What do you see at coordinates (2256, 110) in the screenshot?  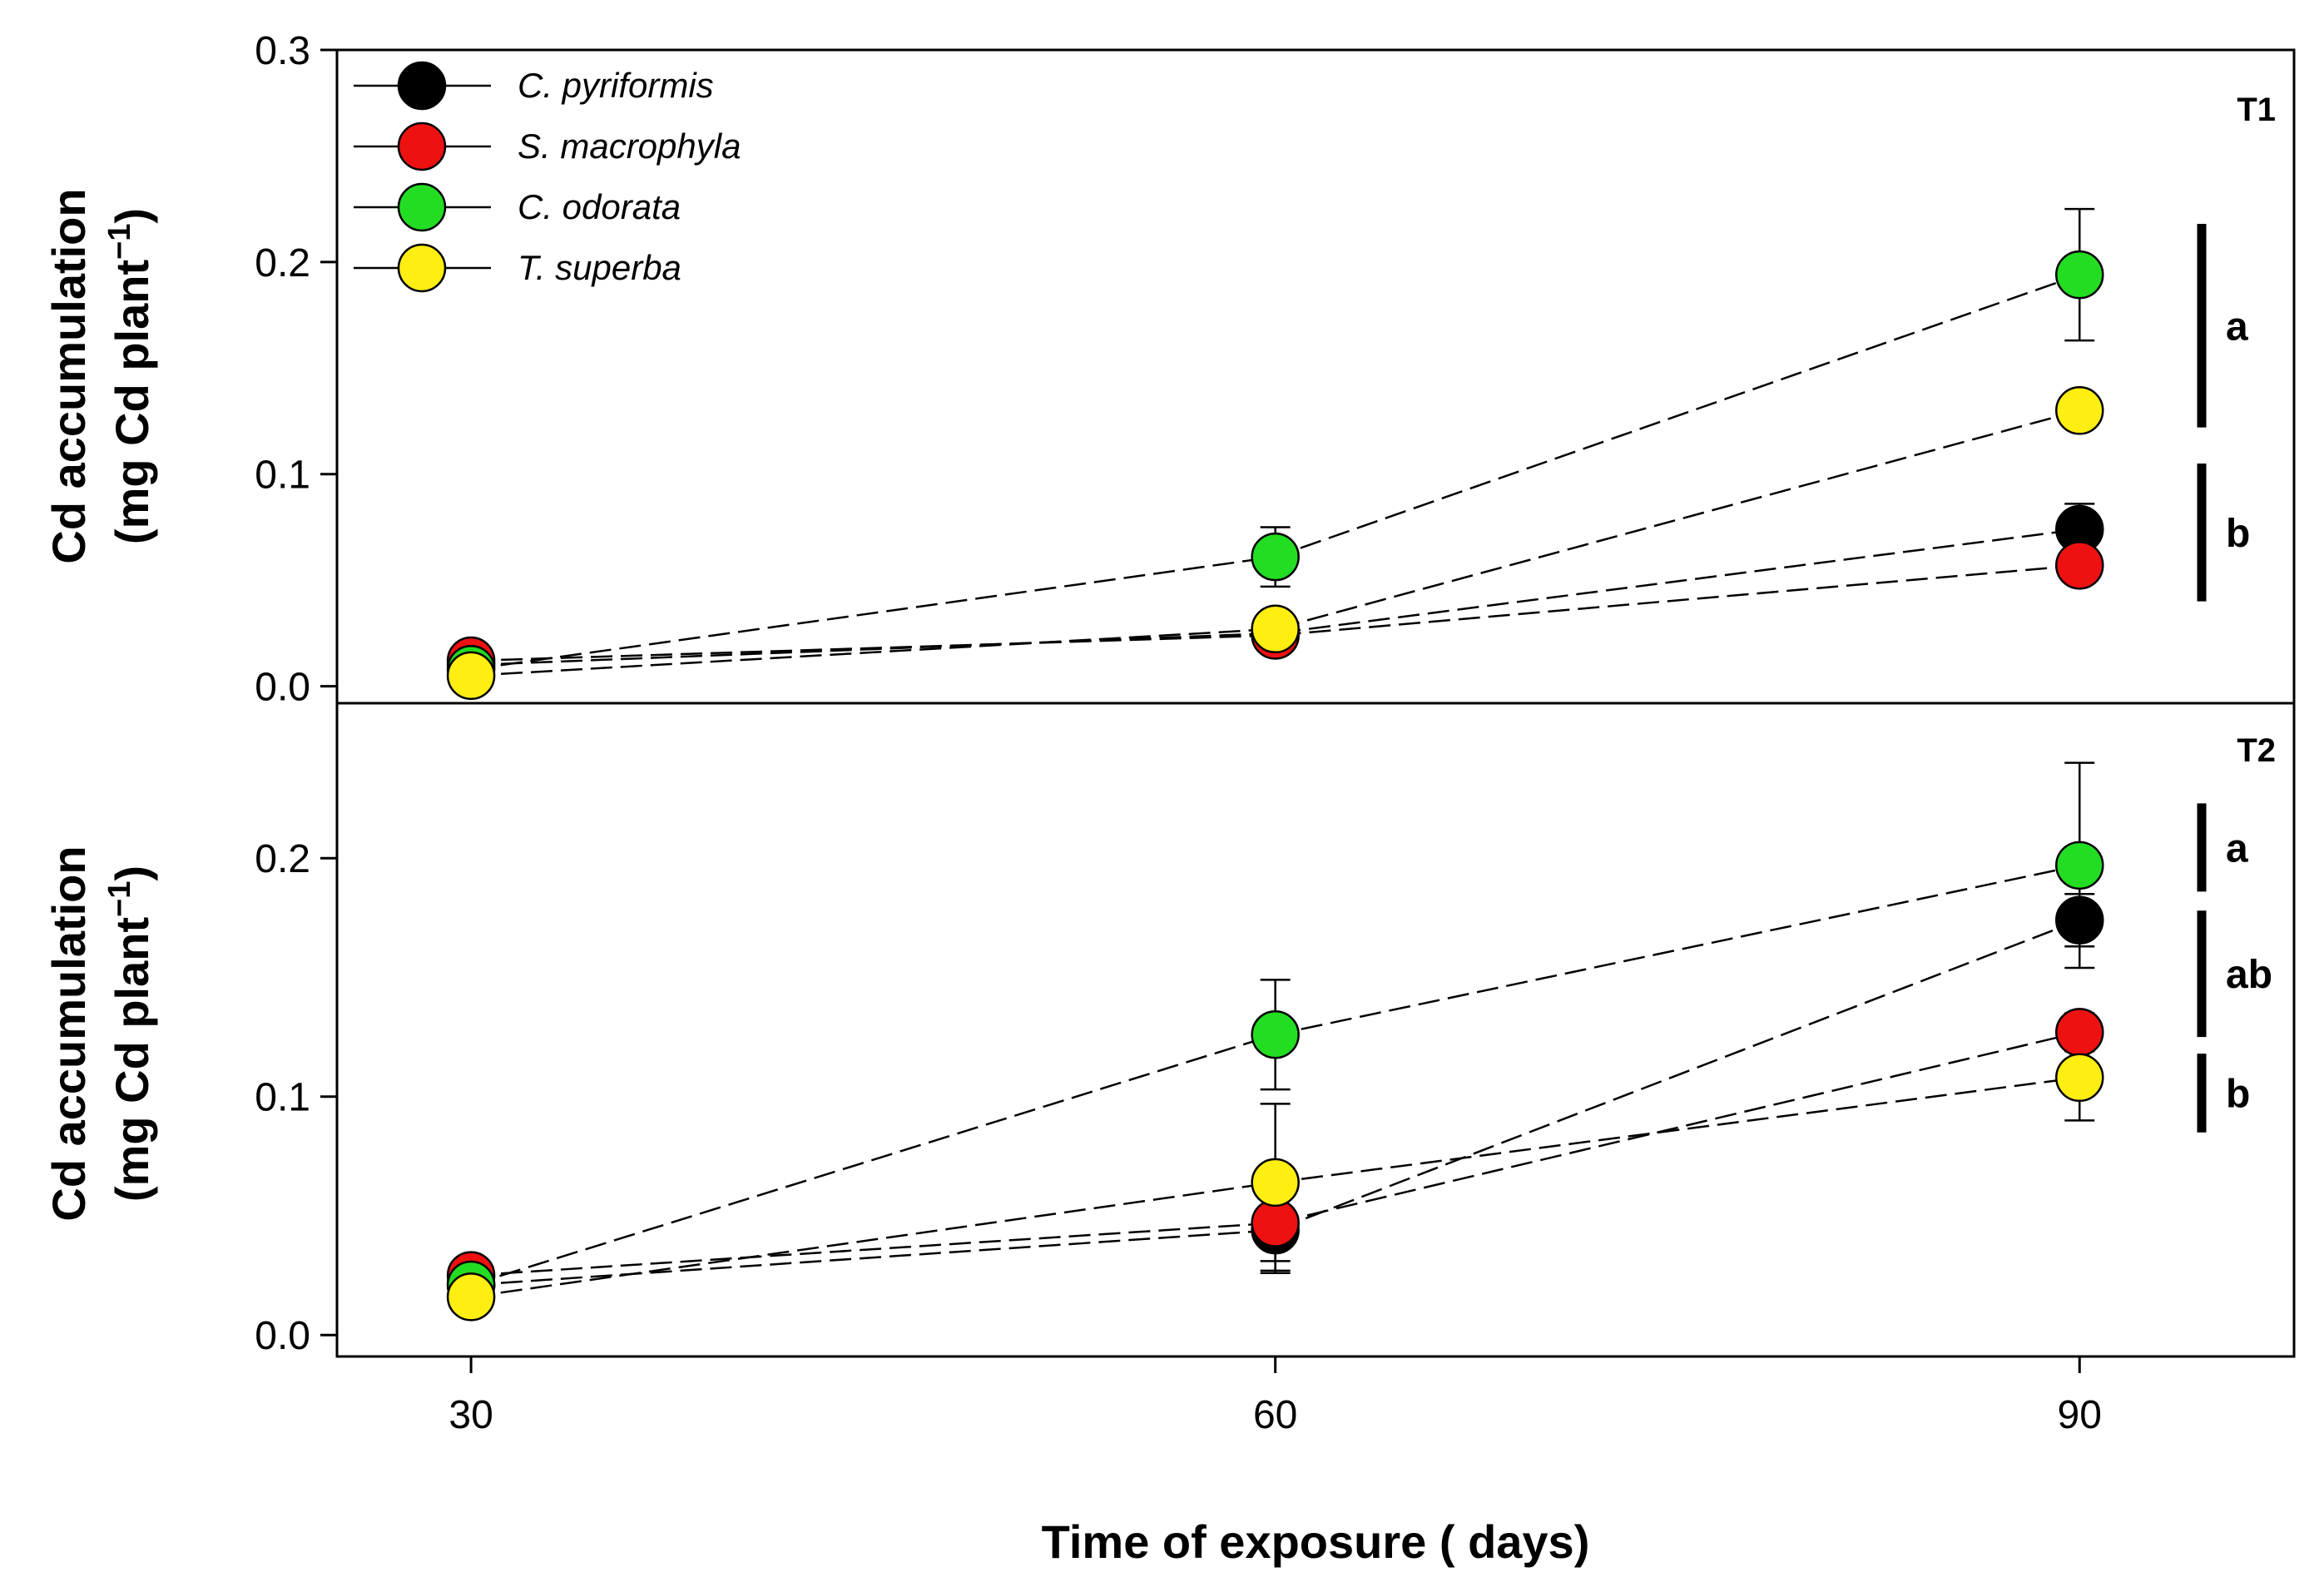 I see `panel-label-t1: T1` at bounding box center [2256, 110].